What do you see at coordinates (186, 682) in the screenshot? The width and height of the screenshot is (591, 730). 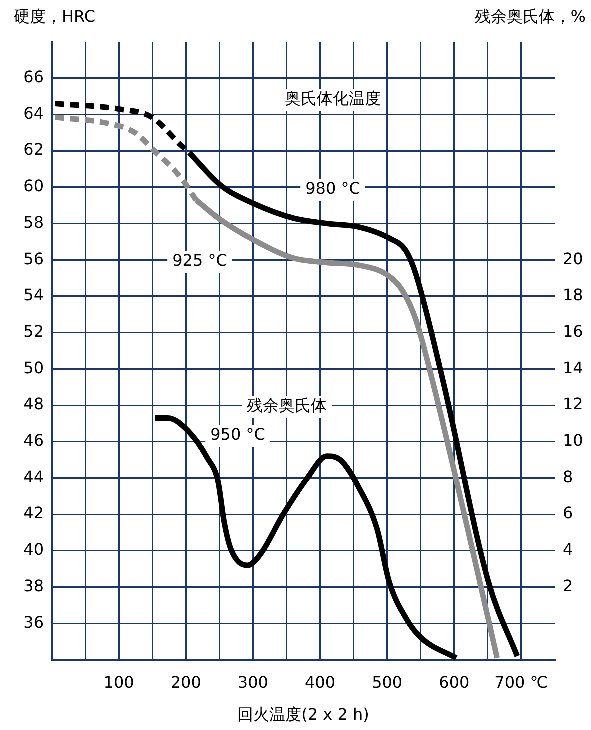 I see `x-tick-label: 200` at bounding box center [186, 682].